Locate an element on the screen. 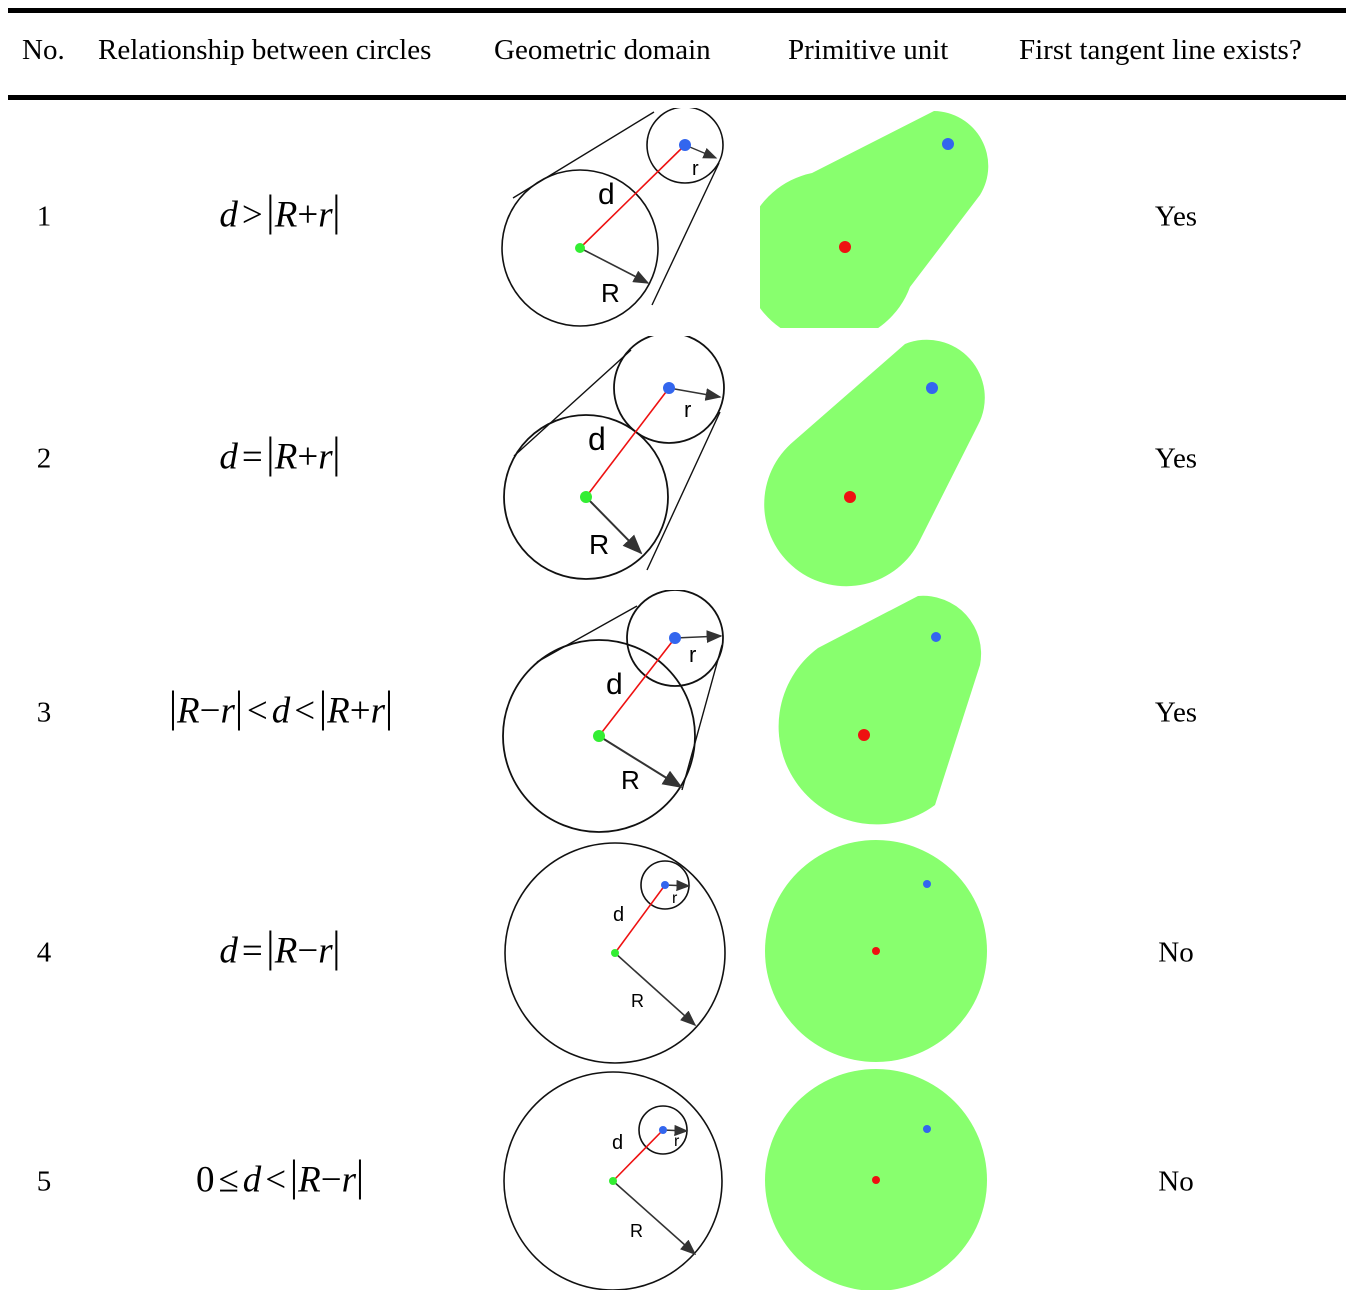 This screenshot has height=1290, width=1346. row-number: 2 is located at coordinates (44, 458).